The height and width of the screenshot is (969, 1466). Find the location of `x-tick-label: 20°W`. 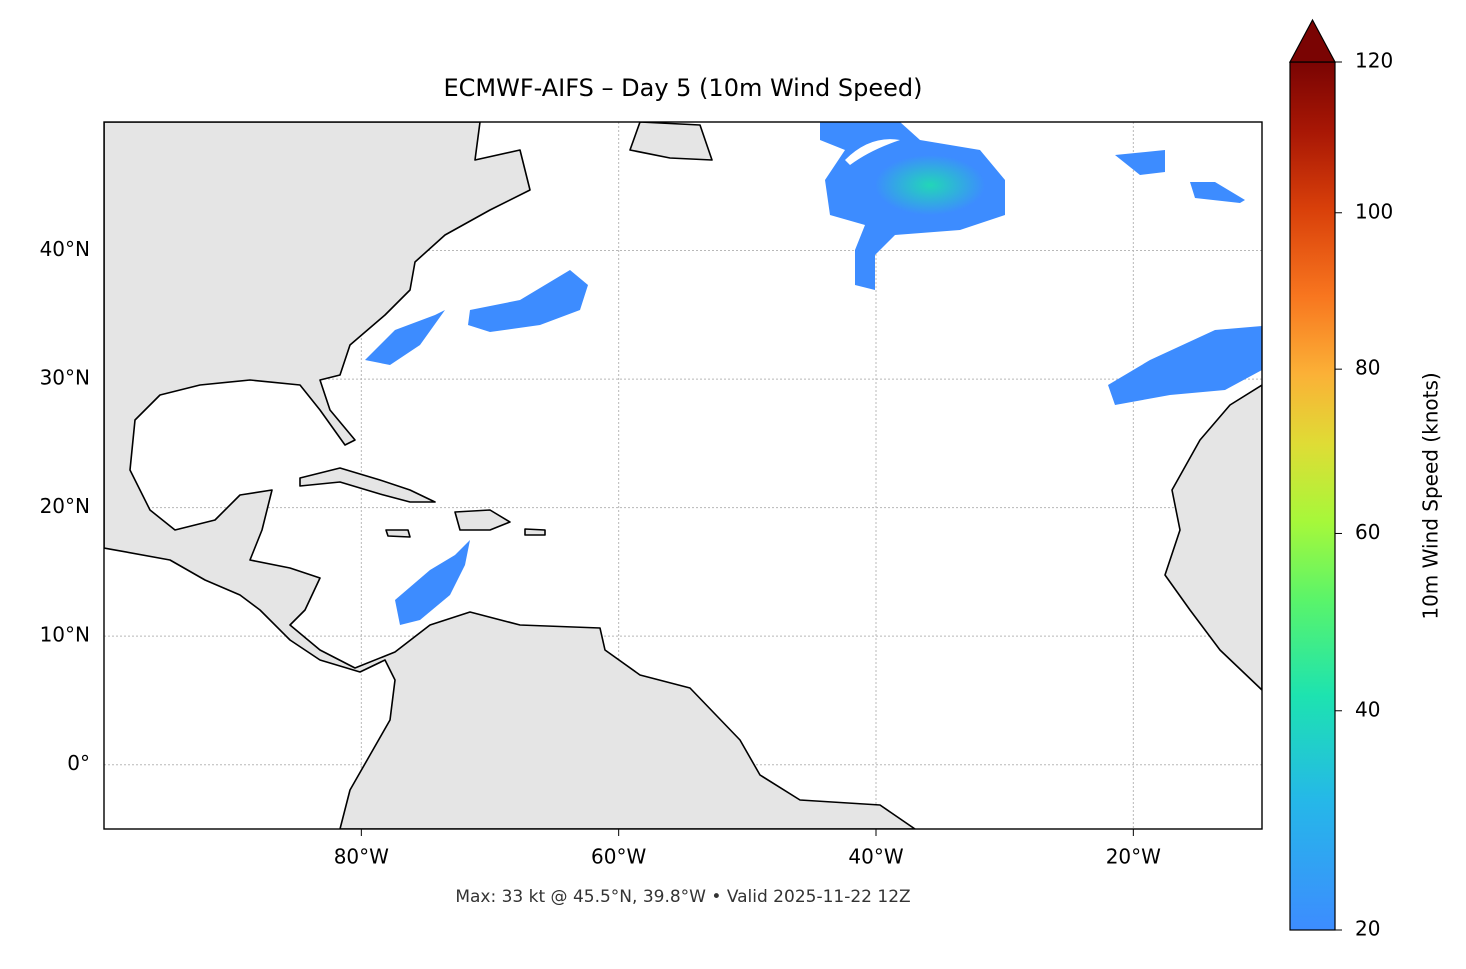

x-tick-label: 20°W is located at coordinates (1133, 857).